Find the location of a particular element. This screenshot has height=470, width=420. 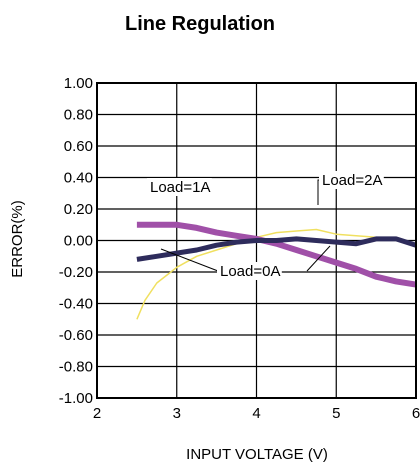

x-axis-ticks: 2 3 4 5 6 is located at coordinates (256, 413).